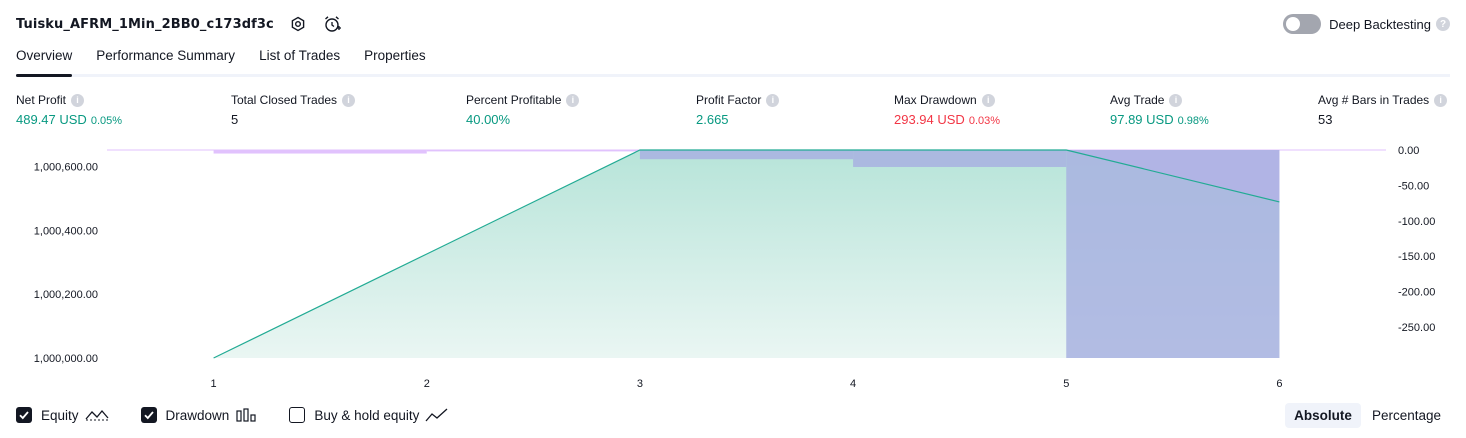 The height and width of the screenshot is (438, 1466). I want to click on checkbox-unchecked, so click(297, 415).